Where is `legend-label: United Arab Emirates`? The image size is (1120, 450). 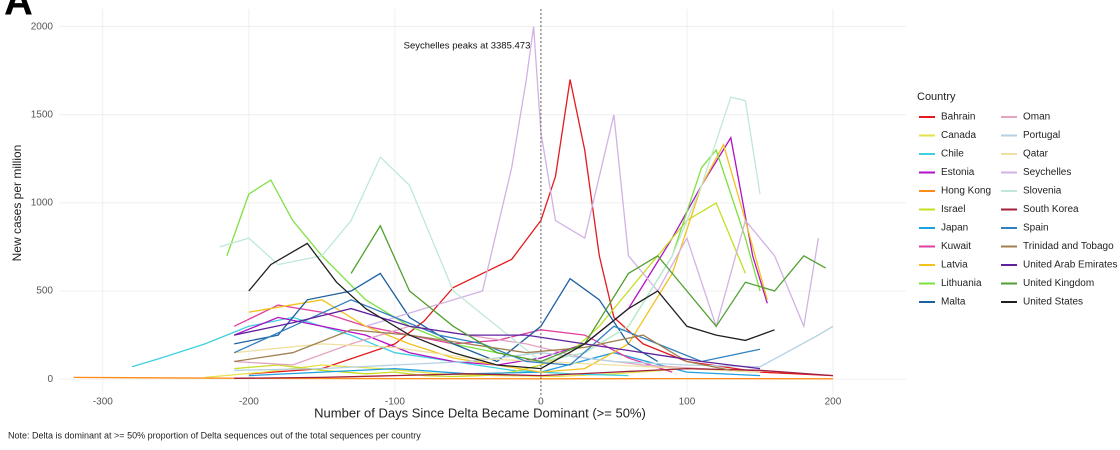 legend-label: United Arab Emirates is located at coordinates (1070, 265).